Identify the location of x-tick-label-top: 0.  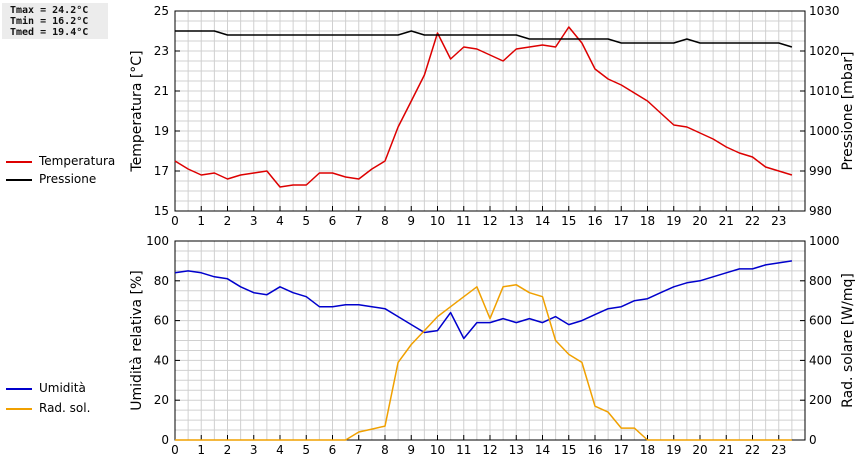
(175, 221).